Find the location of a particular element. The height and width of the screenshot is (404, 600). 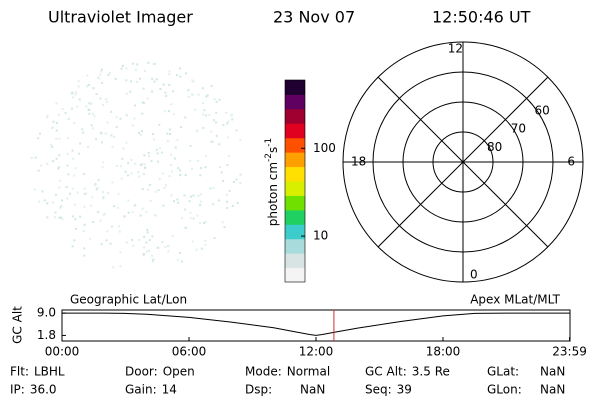

left-label: Geographic Lat/Lon is located at coordinates (128, 300).